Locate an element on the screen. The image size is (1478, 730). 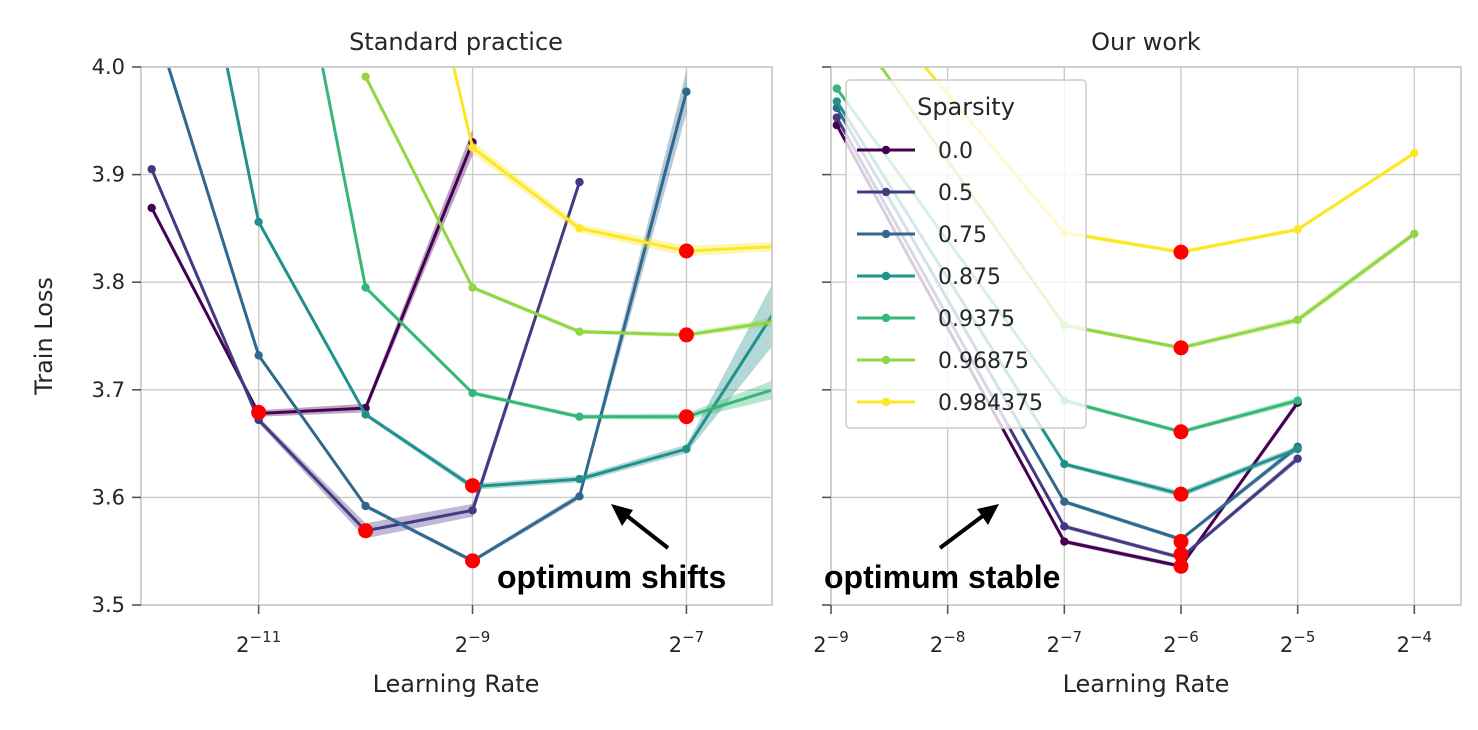
legend-box is located at coordinates (966, 254).